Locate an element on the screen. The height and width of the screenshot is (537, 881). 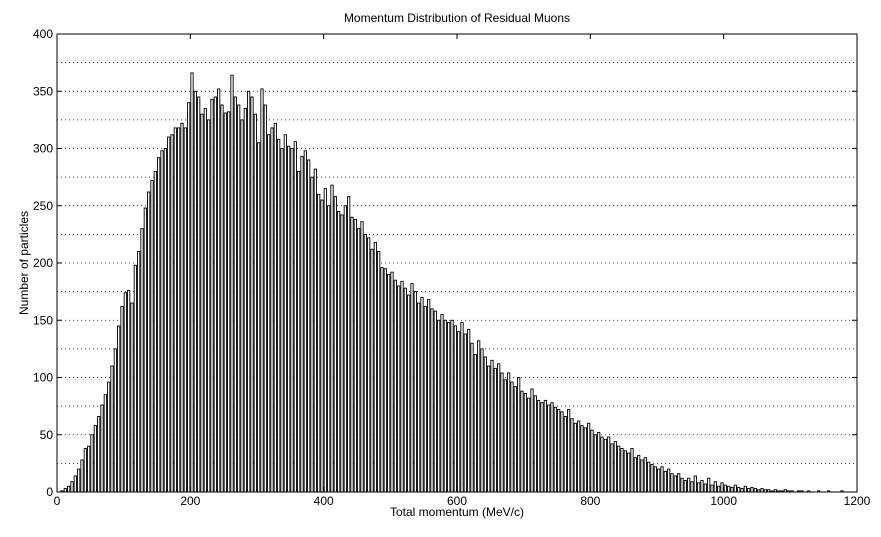
x-tick-label: 1200 is located at coordinates (857, 501).